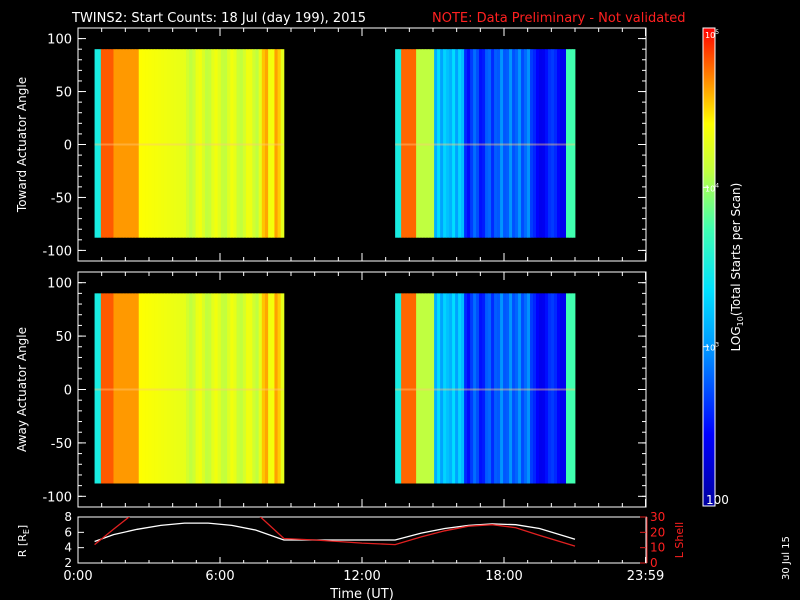 This screenshot has height=600, width=800. Describe the element at coordinates (712, 34) in the screenshot. I see `colorbar-tick-label: 10⁵` at that location.